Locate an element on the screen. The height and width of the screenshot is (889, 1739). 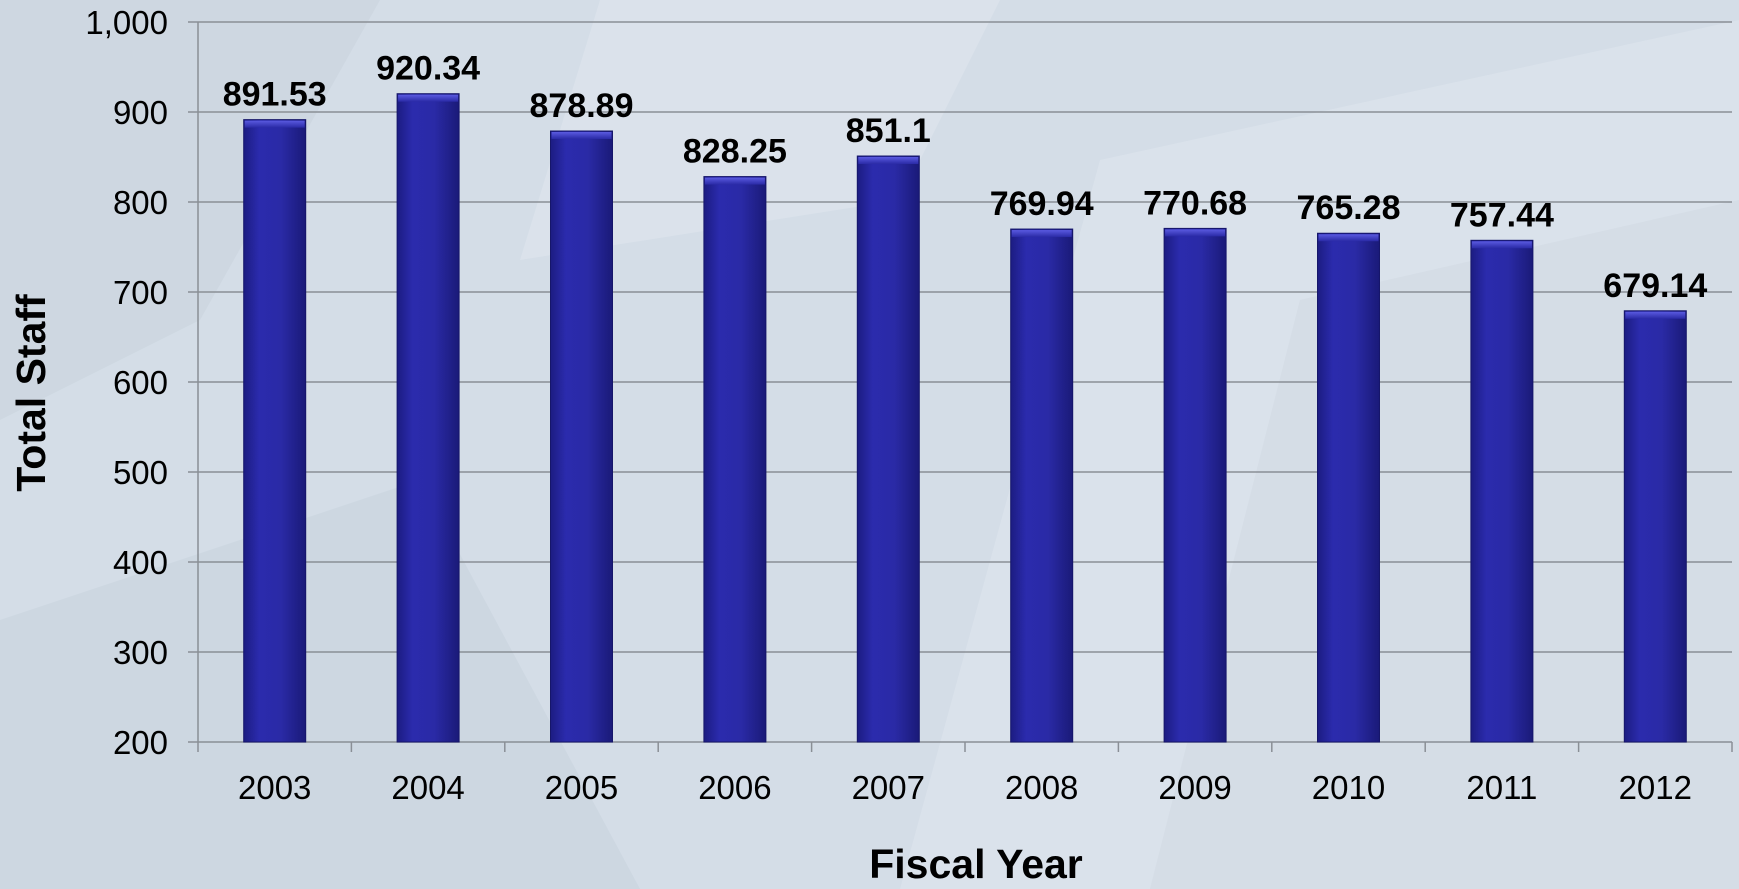
bar-2012 is located at coordinates (1655, 526).